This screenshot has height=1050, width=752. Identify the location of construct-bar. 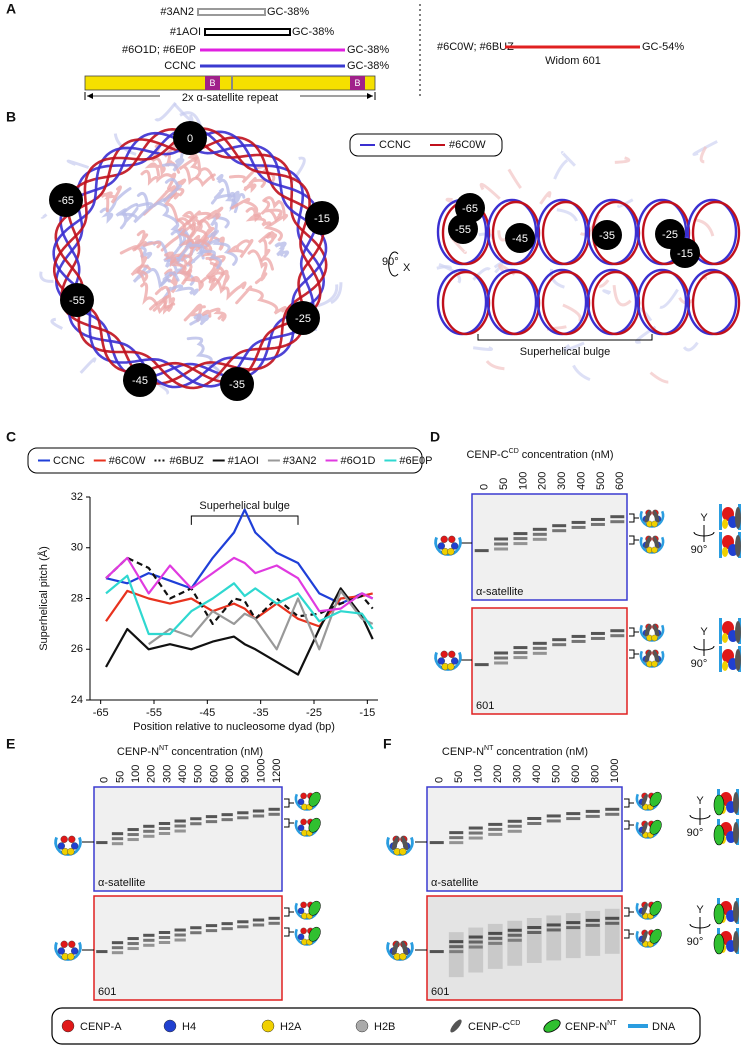
(247, 32).